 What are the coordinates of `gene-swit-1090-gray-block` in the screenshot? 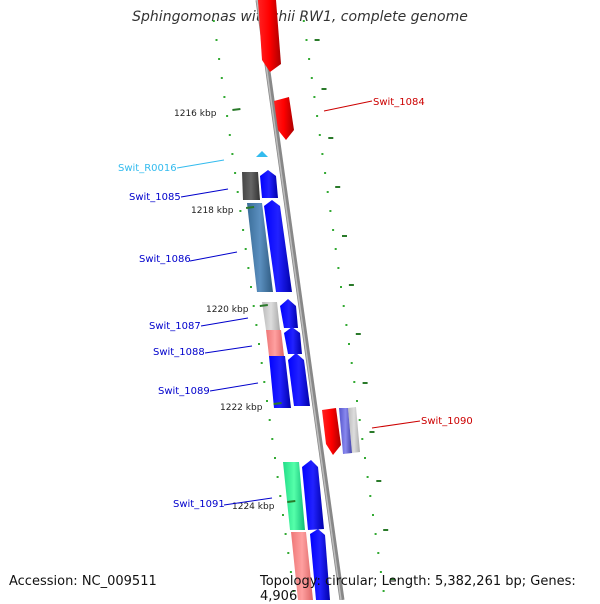 It's located at (354, 430).